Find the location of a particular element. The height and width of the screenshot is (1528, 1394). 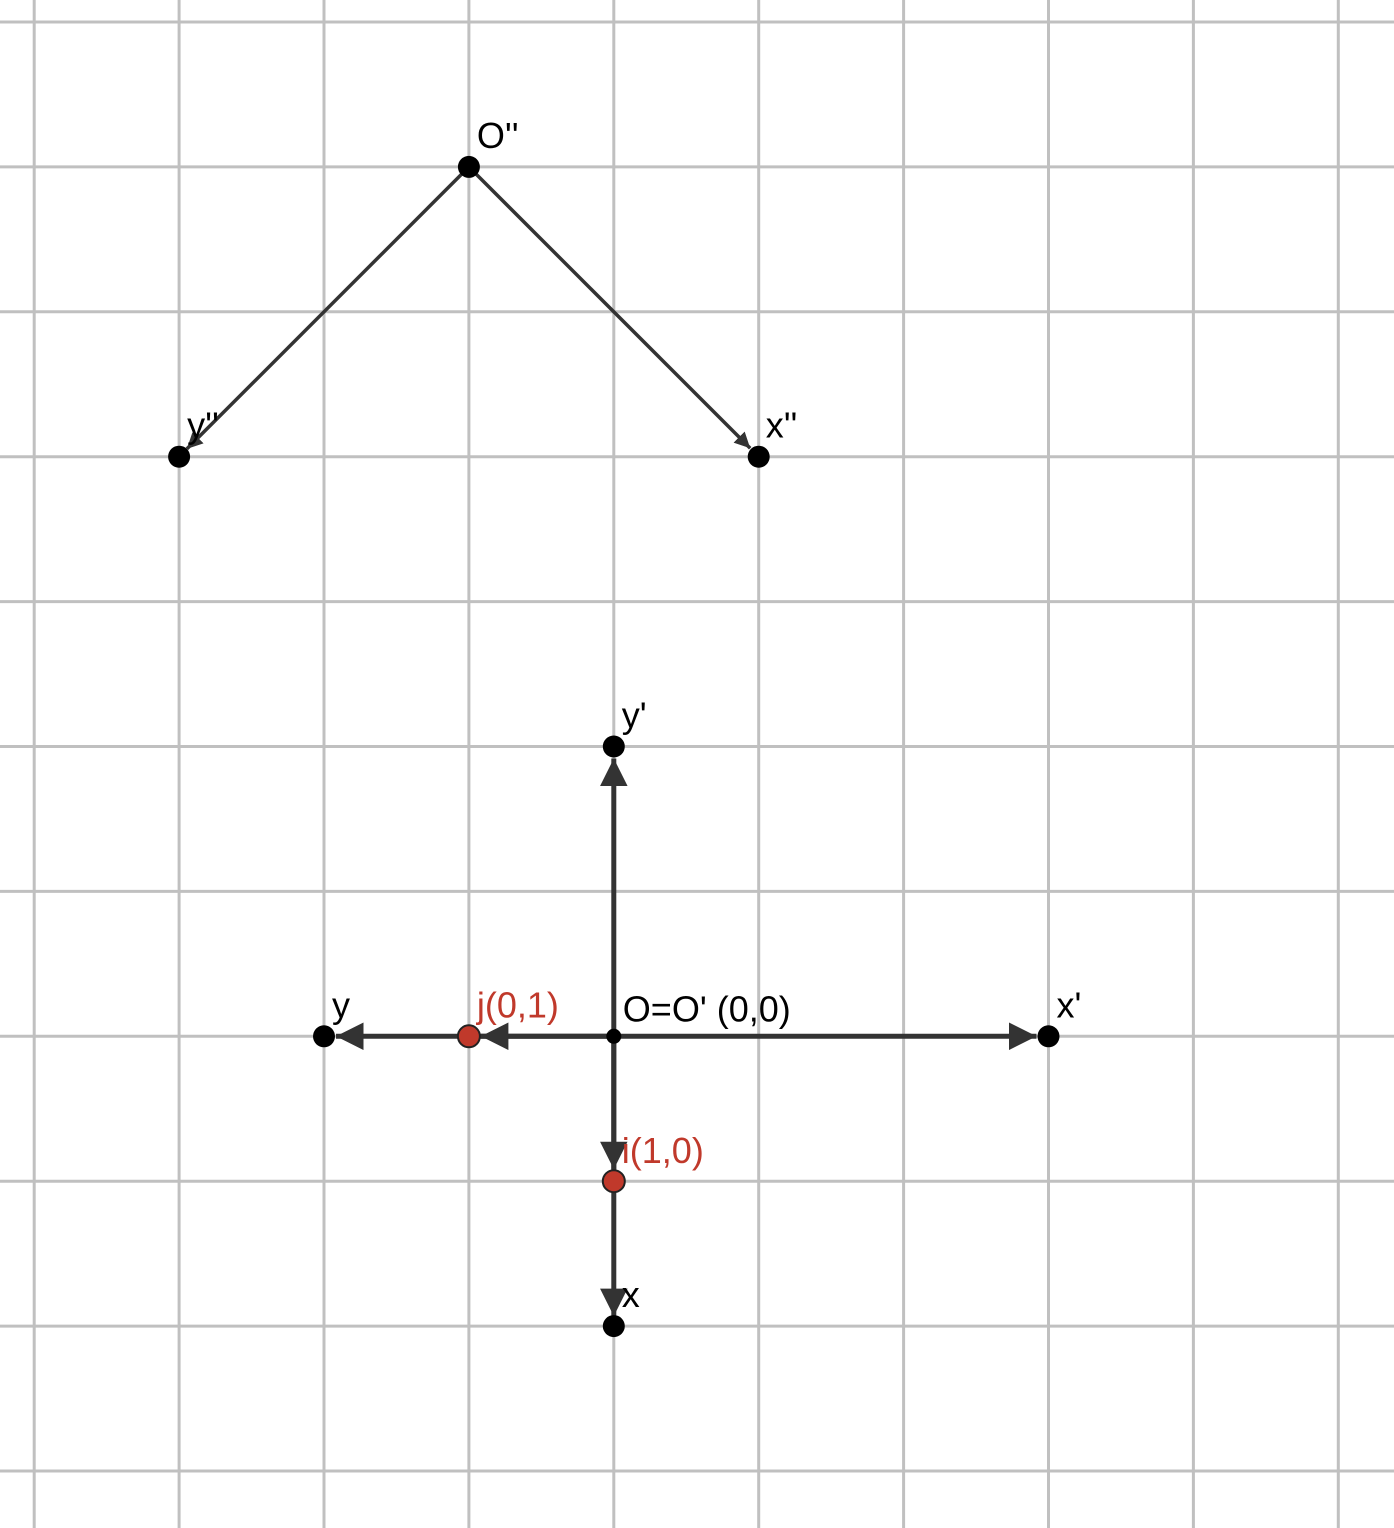

point-i is located at coordinates (613, 1181).